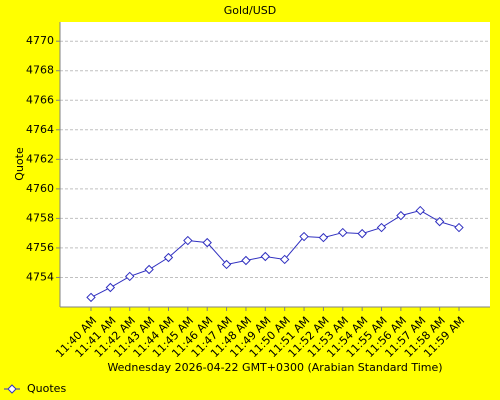  What do you see at coordinates (40, 247) in the screenshot?
I see `y-tick-label: 4756` at bounding box center [40, 247].